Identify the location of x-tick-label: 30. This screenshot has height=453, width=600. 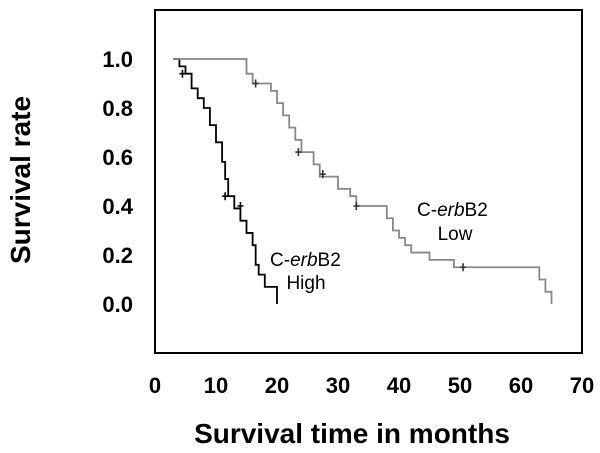
(338, 385).